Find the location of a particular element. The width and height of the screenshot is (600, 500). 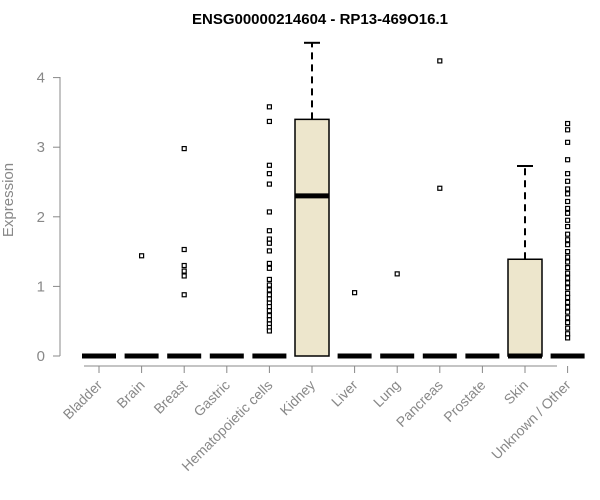

x-tick-label: Brain is located at coordinates (130, 394).